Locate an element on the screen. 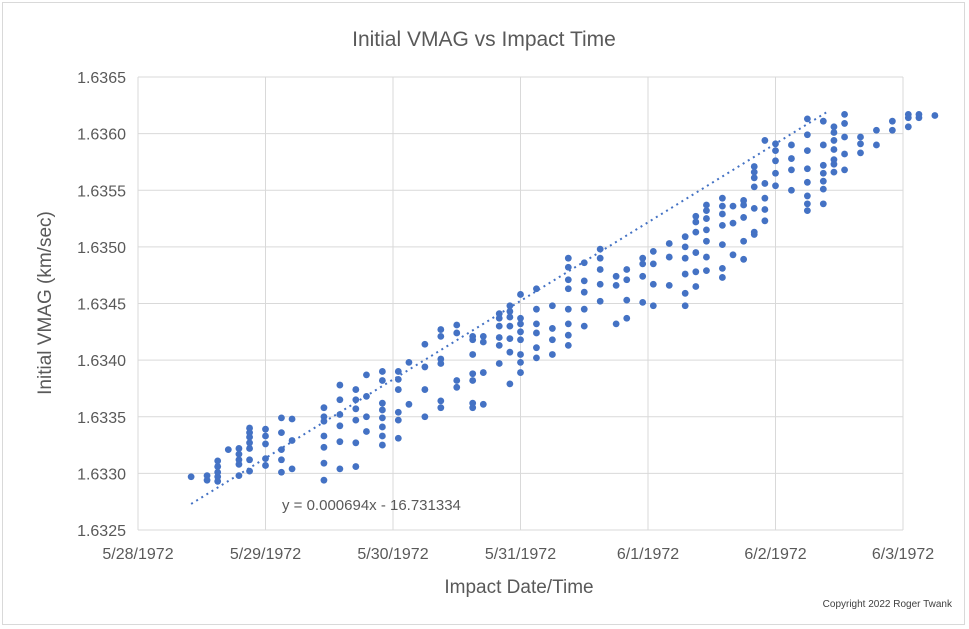 This screenshot has height=629, width=969. y-tick-label: 1.6325 is located at coordinates (101, 531).